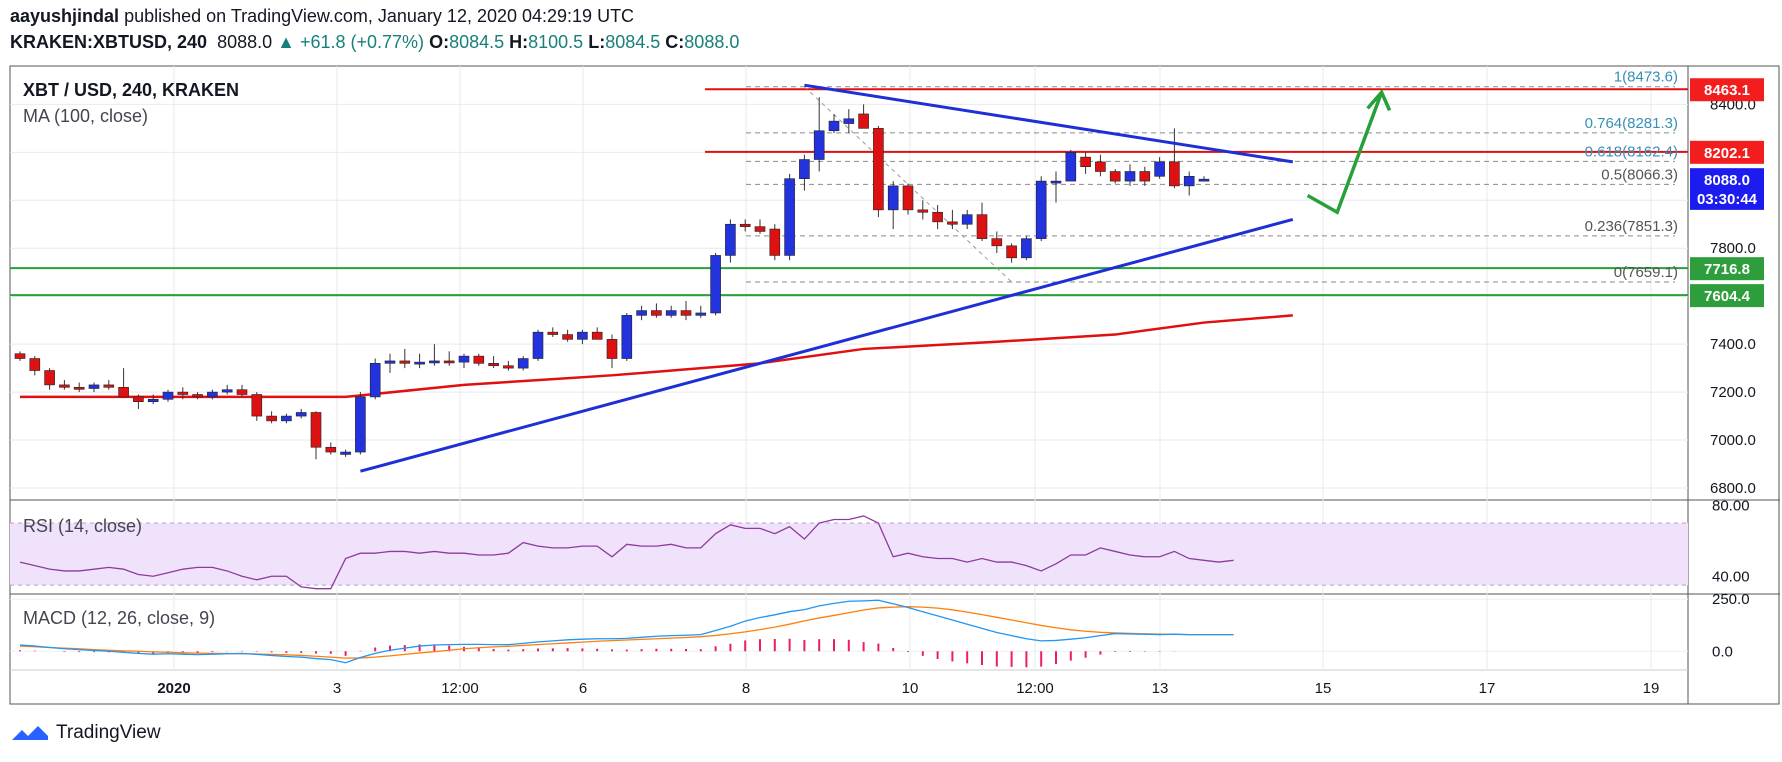  I want to click on brand-name: TradingView, so click(108, 732).